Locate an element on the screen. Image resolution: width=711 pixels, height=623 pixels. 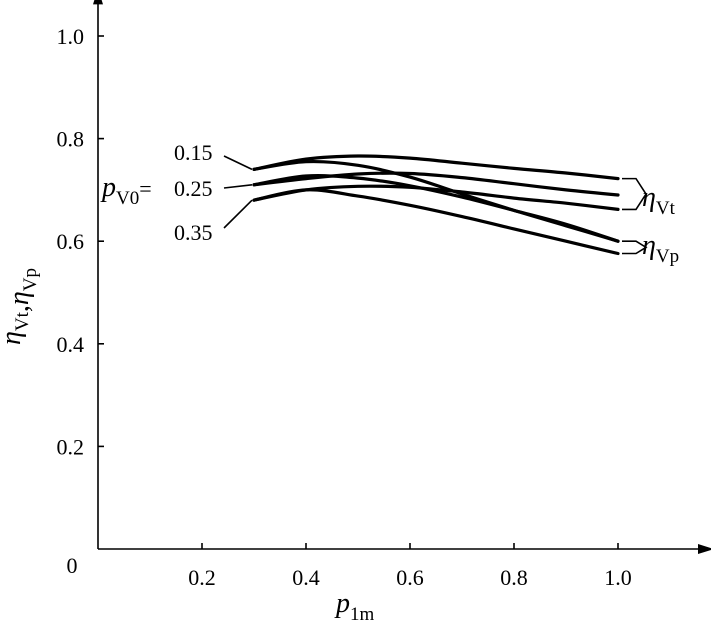
group-label-vp: ηVp is located at coordinates (660, 248).